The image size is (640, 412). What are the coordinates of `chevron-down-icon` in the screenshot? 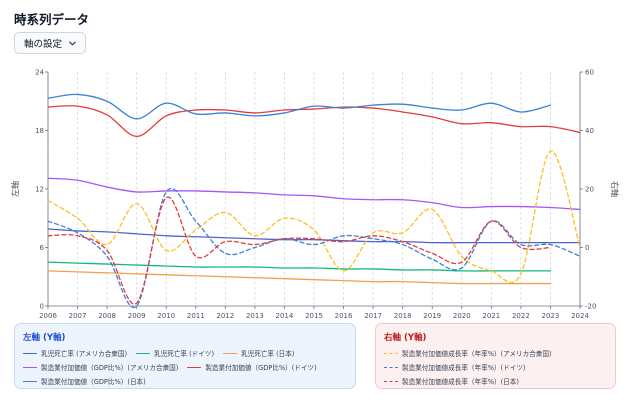 It's located at (72, 43).